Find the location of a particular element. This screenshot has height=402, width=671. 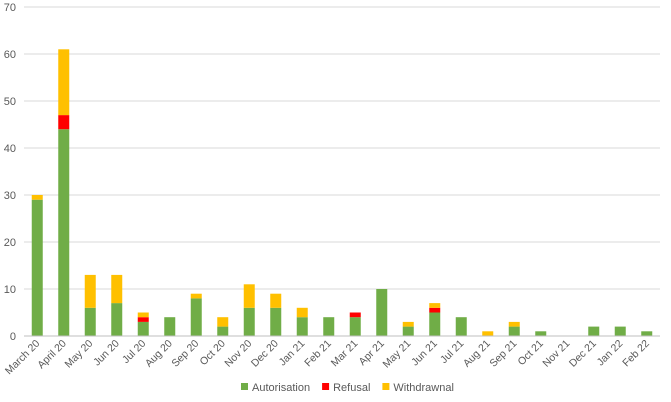

x-tick-label: April 20 is located at coordinates (52, 355).